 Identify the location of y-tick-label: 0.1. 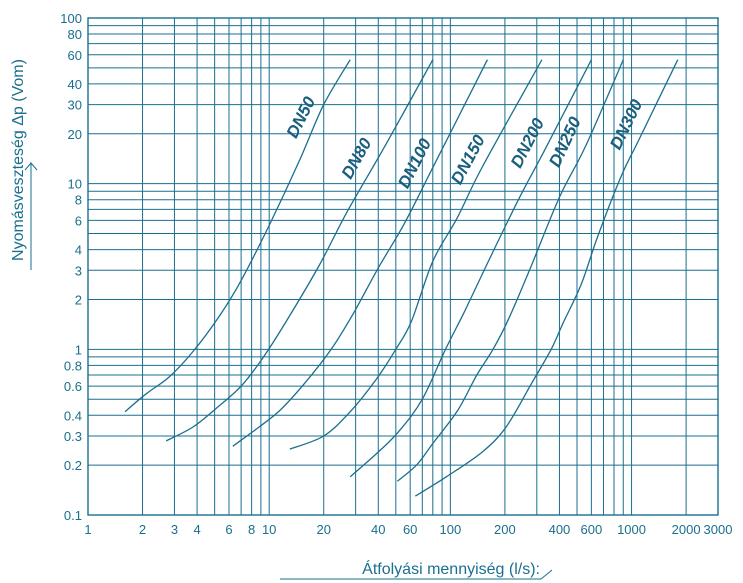
(73, 515).